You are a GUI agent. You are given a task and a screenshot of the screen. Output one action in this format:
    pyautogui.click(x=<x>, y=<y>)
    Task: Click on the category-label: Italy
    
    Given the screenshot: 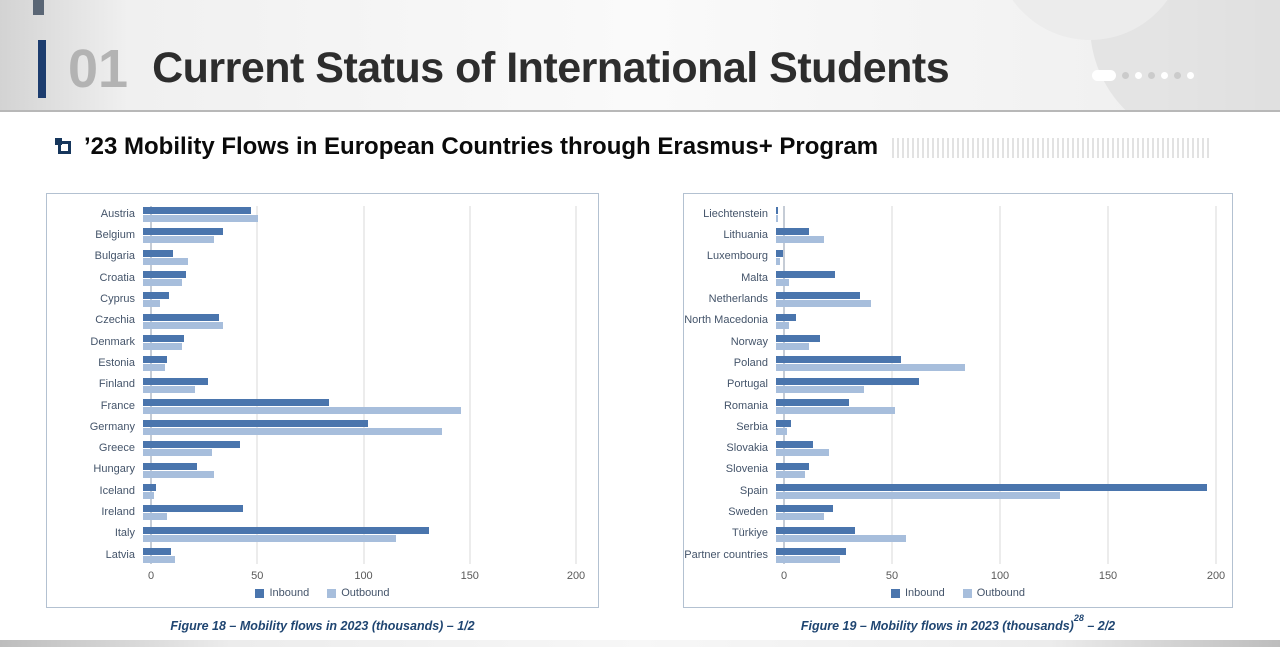 What is the action you would take?
    pyautogui.click(x=124, y=533)
    